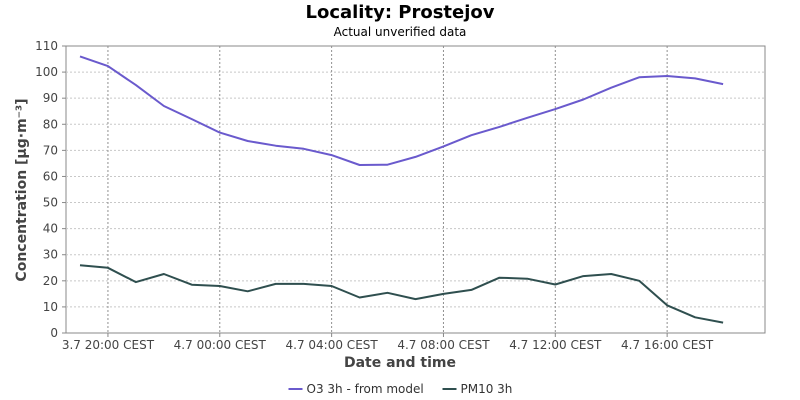  I want to click on y-tick-label: 70, so click(50, 150).